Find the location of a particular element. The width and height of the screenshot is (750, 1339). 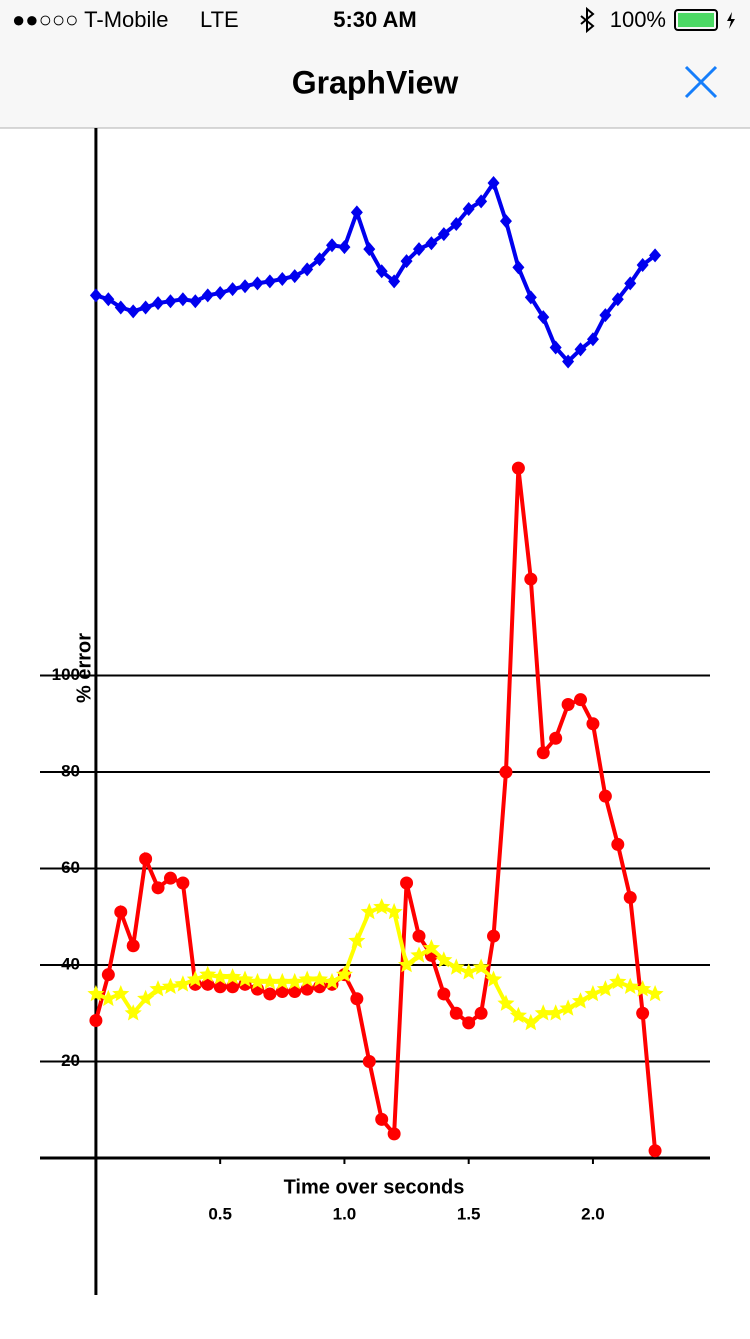

battery-icon is located at coordinates (696, 20).